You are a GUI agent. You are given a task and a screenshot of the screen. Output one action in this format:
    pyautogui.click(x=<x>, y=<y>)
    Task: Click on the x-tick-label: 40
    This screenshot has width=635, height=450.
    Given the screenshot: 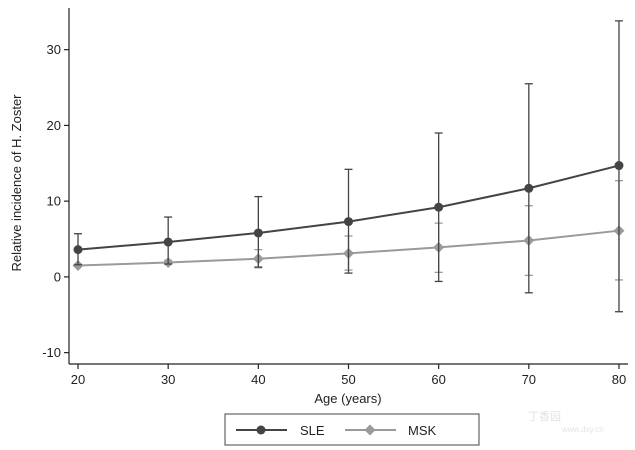 What is the action you would take?
    pyautogui.click(x=258, y=379)
    